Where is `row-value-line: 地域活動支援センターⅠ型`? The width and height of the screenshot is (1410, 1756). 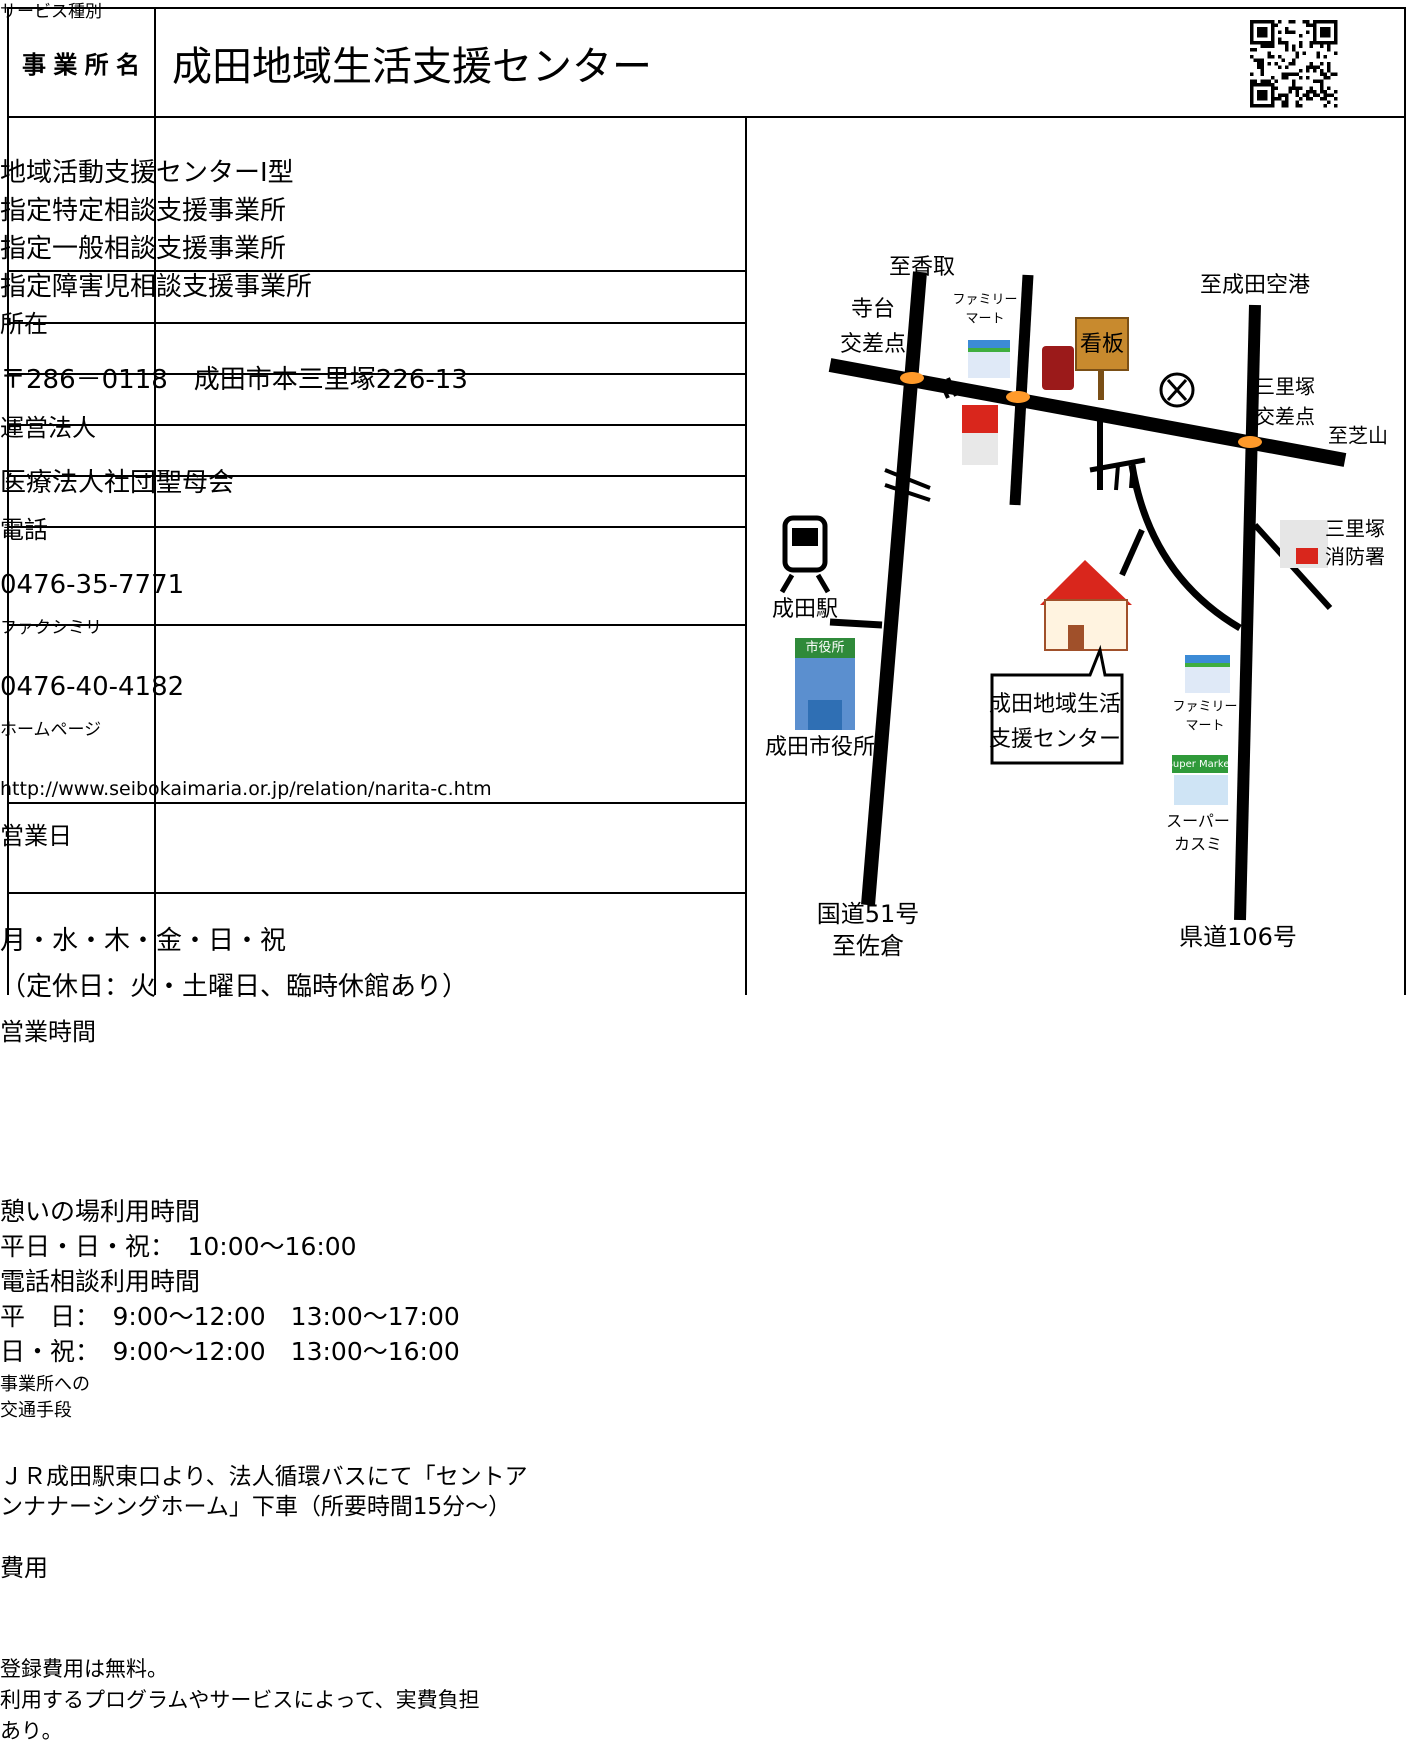
row-value-line: 地域活動支援センターⅠ型 is located at coordinates (147, 173).